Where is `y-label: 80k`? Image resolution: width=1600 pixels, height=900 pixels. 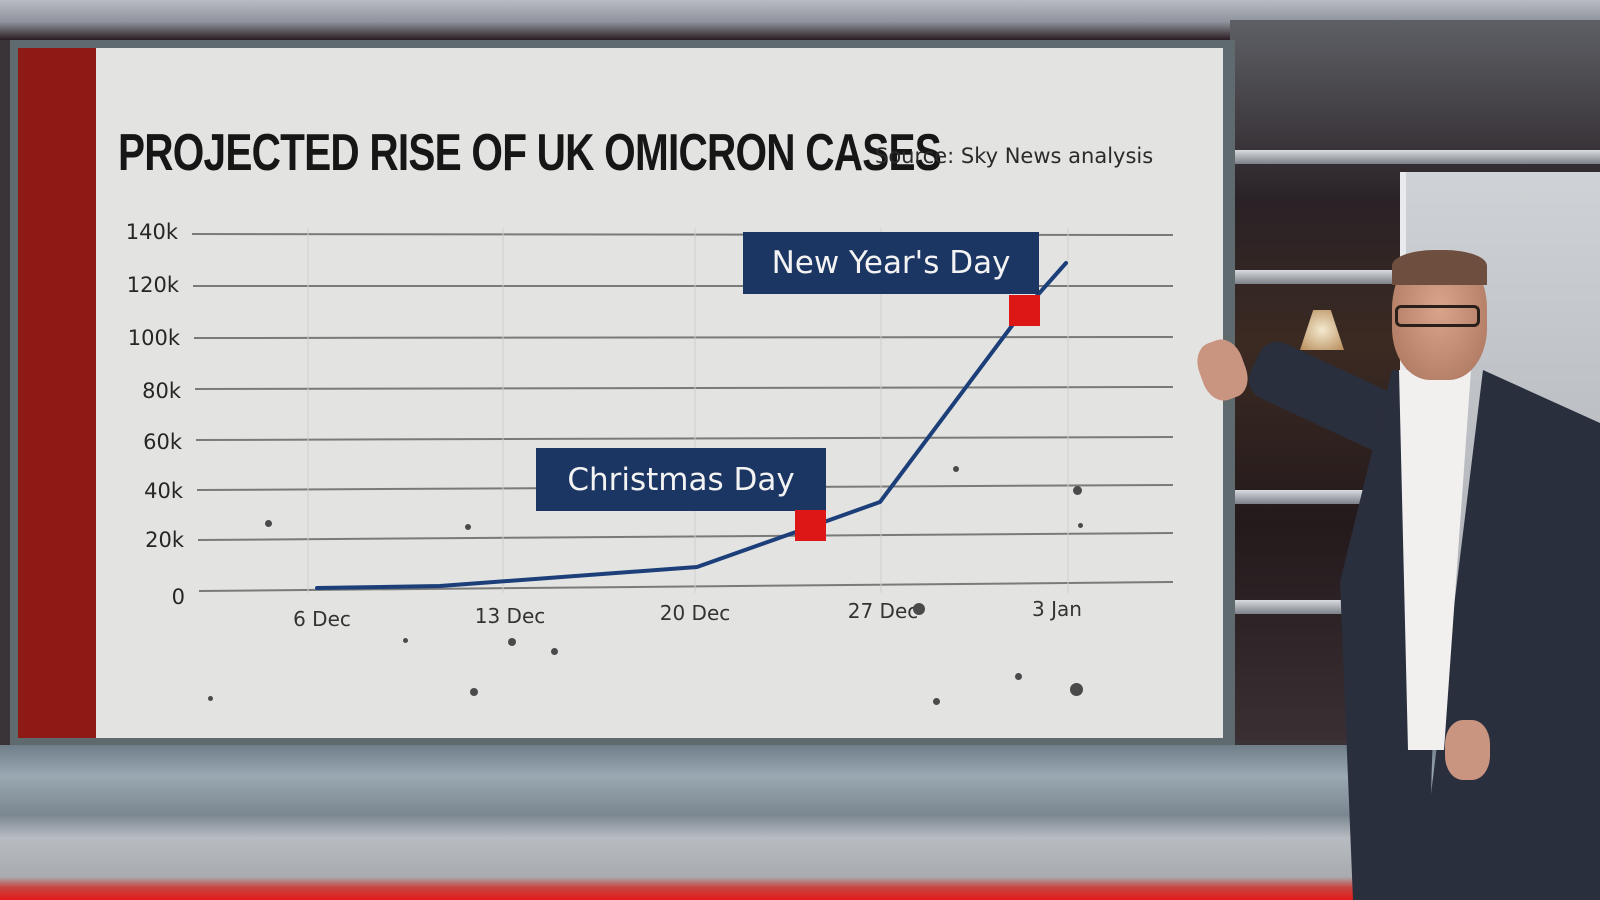
y-label: 80k is located at coordinates (162, 391).